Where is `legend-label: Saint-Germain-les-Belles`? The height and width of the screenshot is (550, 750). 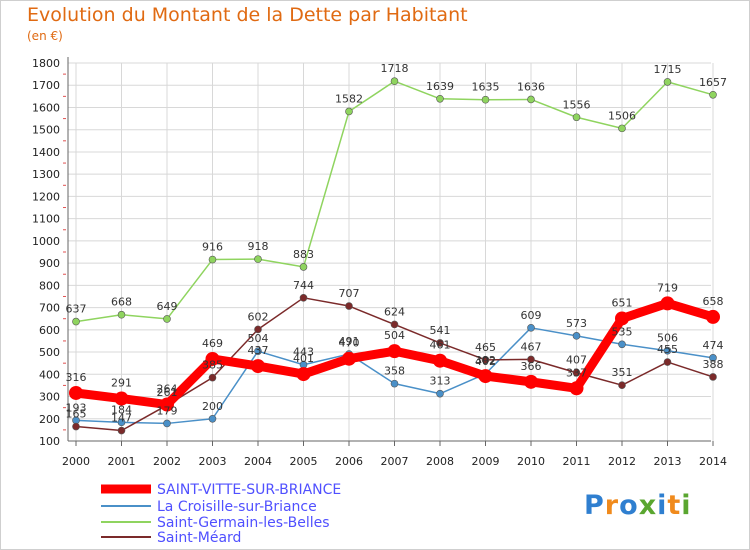
legend-label: Saint-Germain-les-Belles is located at coordinates (243, 523).